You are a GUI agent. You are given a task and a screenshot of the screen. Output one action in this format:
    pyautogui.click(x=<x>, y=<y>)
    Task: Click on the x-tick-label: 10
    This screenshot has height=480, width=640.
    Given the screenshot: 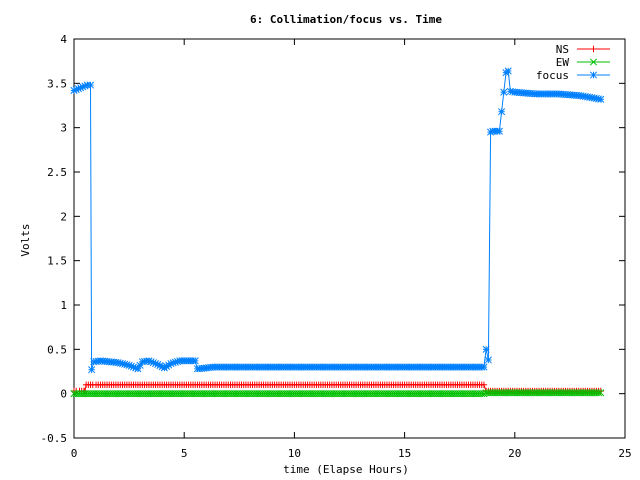 What is the action you would take?
    pyautogui.click(x=294, y=453)
    